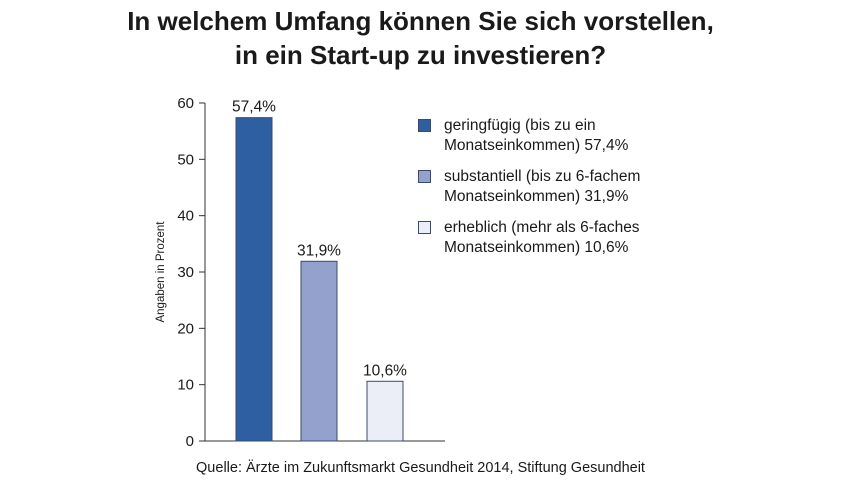 The image size is (841, 484). I want to click on legend-swatch-erheblich, so click(424, 227).